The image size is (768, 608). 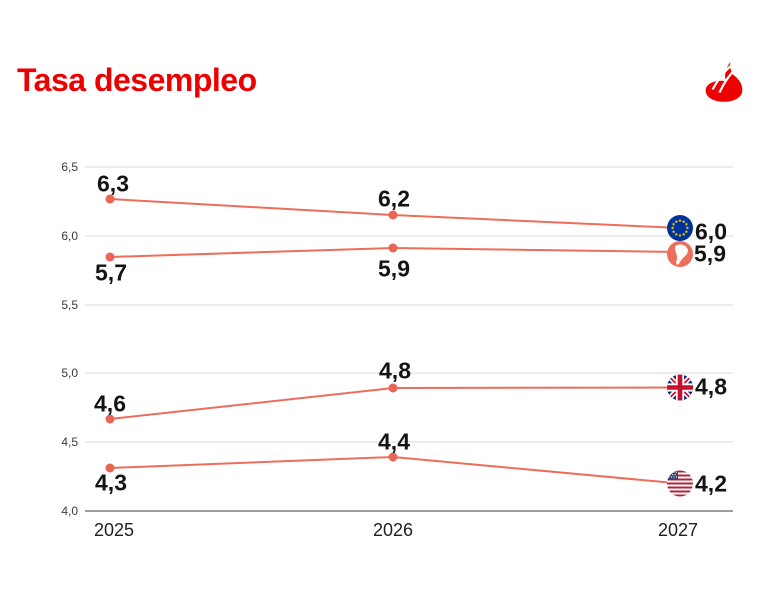 I want to click on value-label-eurozone-2027: 6,0, so click(x=711, y=231).